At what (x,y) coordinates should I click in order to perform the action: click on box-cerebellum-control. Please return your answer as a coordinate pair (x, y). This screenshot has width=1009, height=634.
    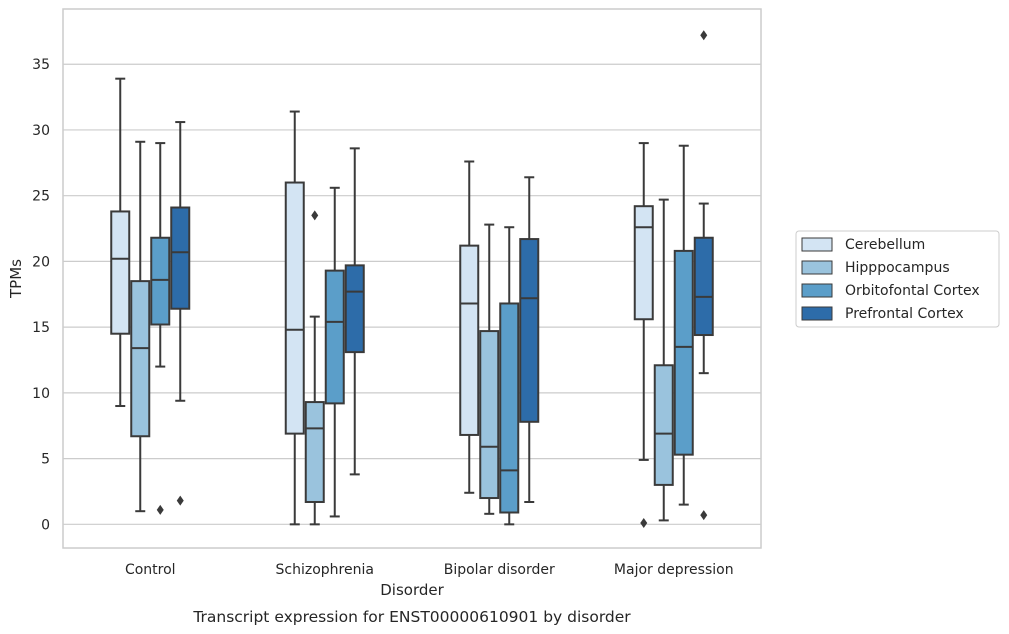
    Looking at the image, I should click on (120, 242).